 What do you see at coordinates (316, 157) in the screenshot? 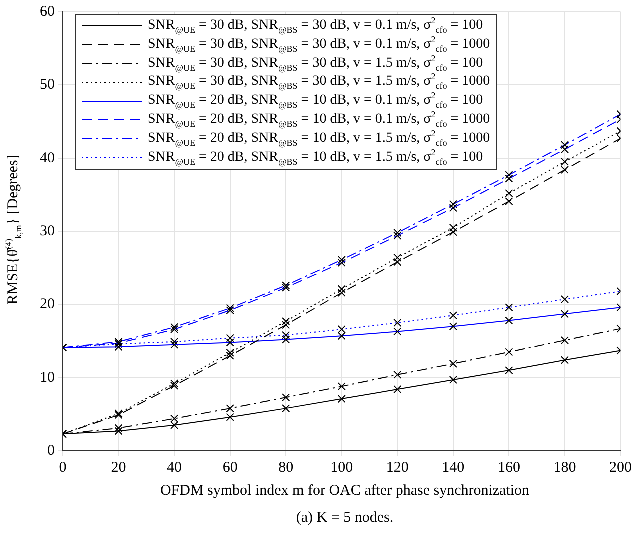
I see `legend-label: SNR$_{@UE}$ = 20 dB, SNR$_{@BS}$ = 10 dB, v = 1.5 m/s, σ$^{2}$$_{cfo}$ = 100` at bounding box center [316, 157].